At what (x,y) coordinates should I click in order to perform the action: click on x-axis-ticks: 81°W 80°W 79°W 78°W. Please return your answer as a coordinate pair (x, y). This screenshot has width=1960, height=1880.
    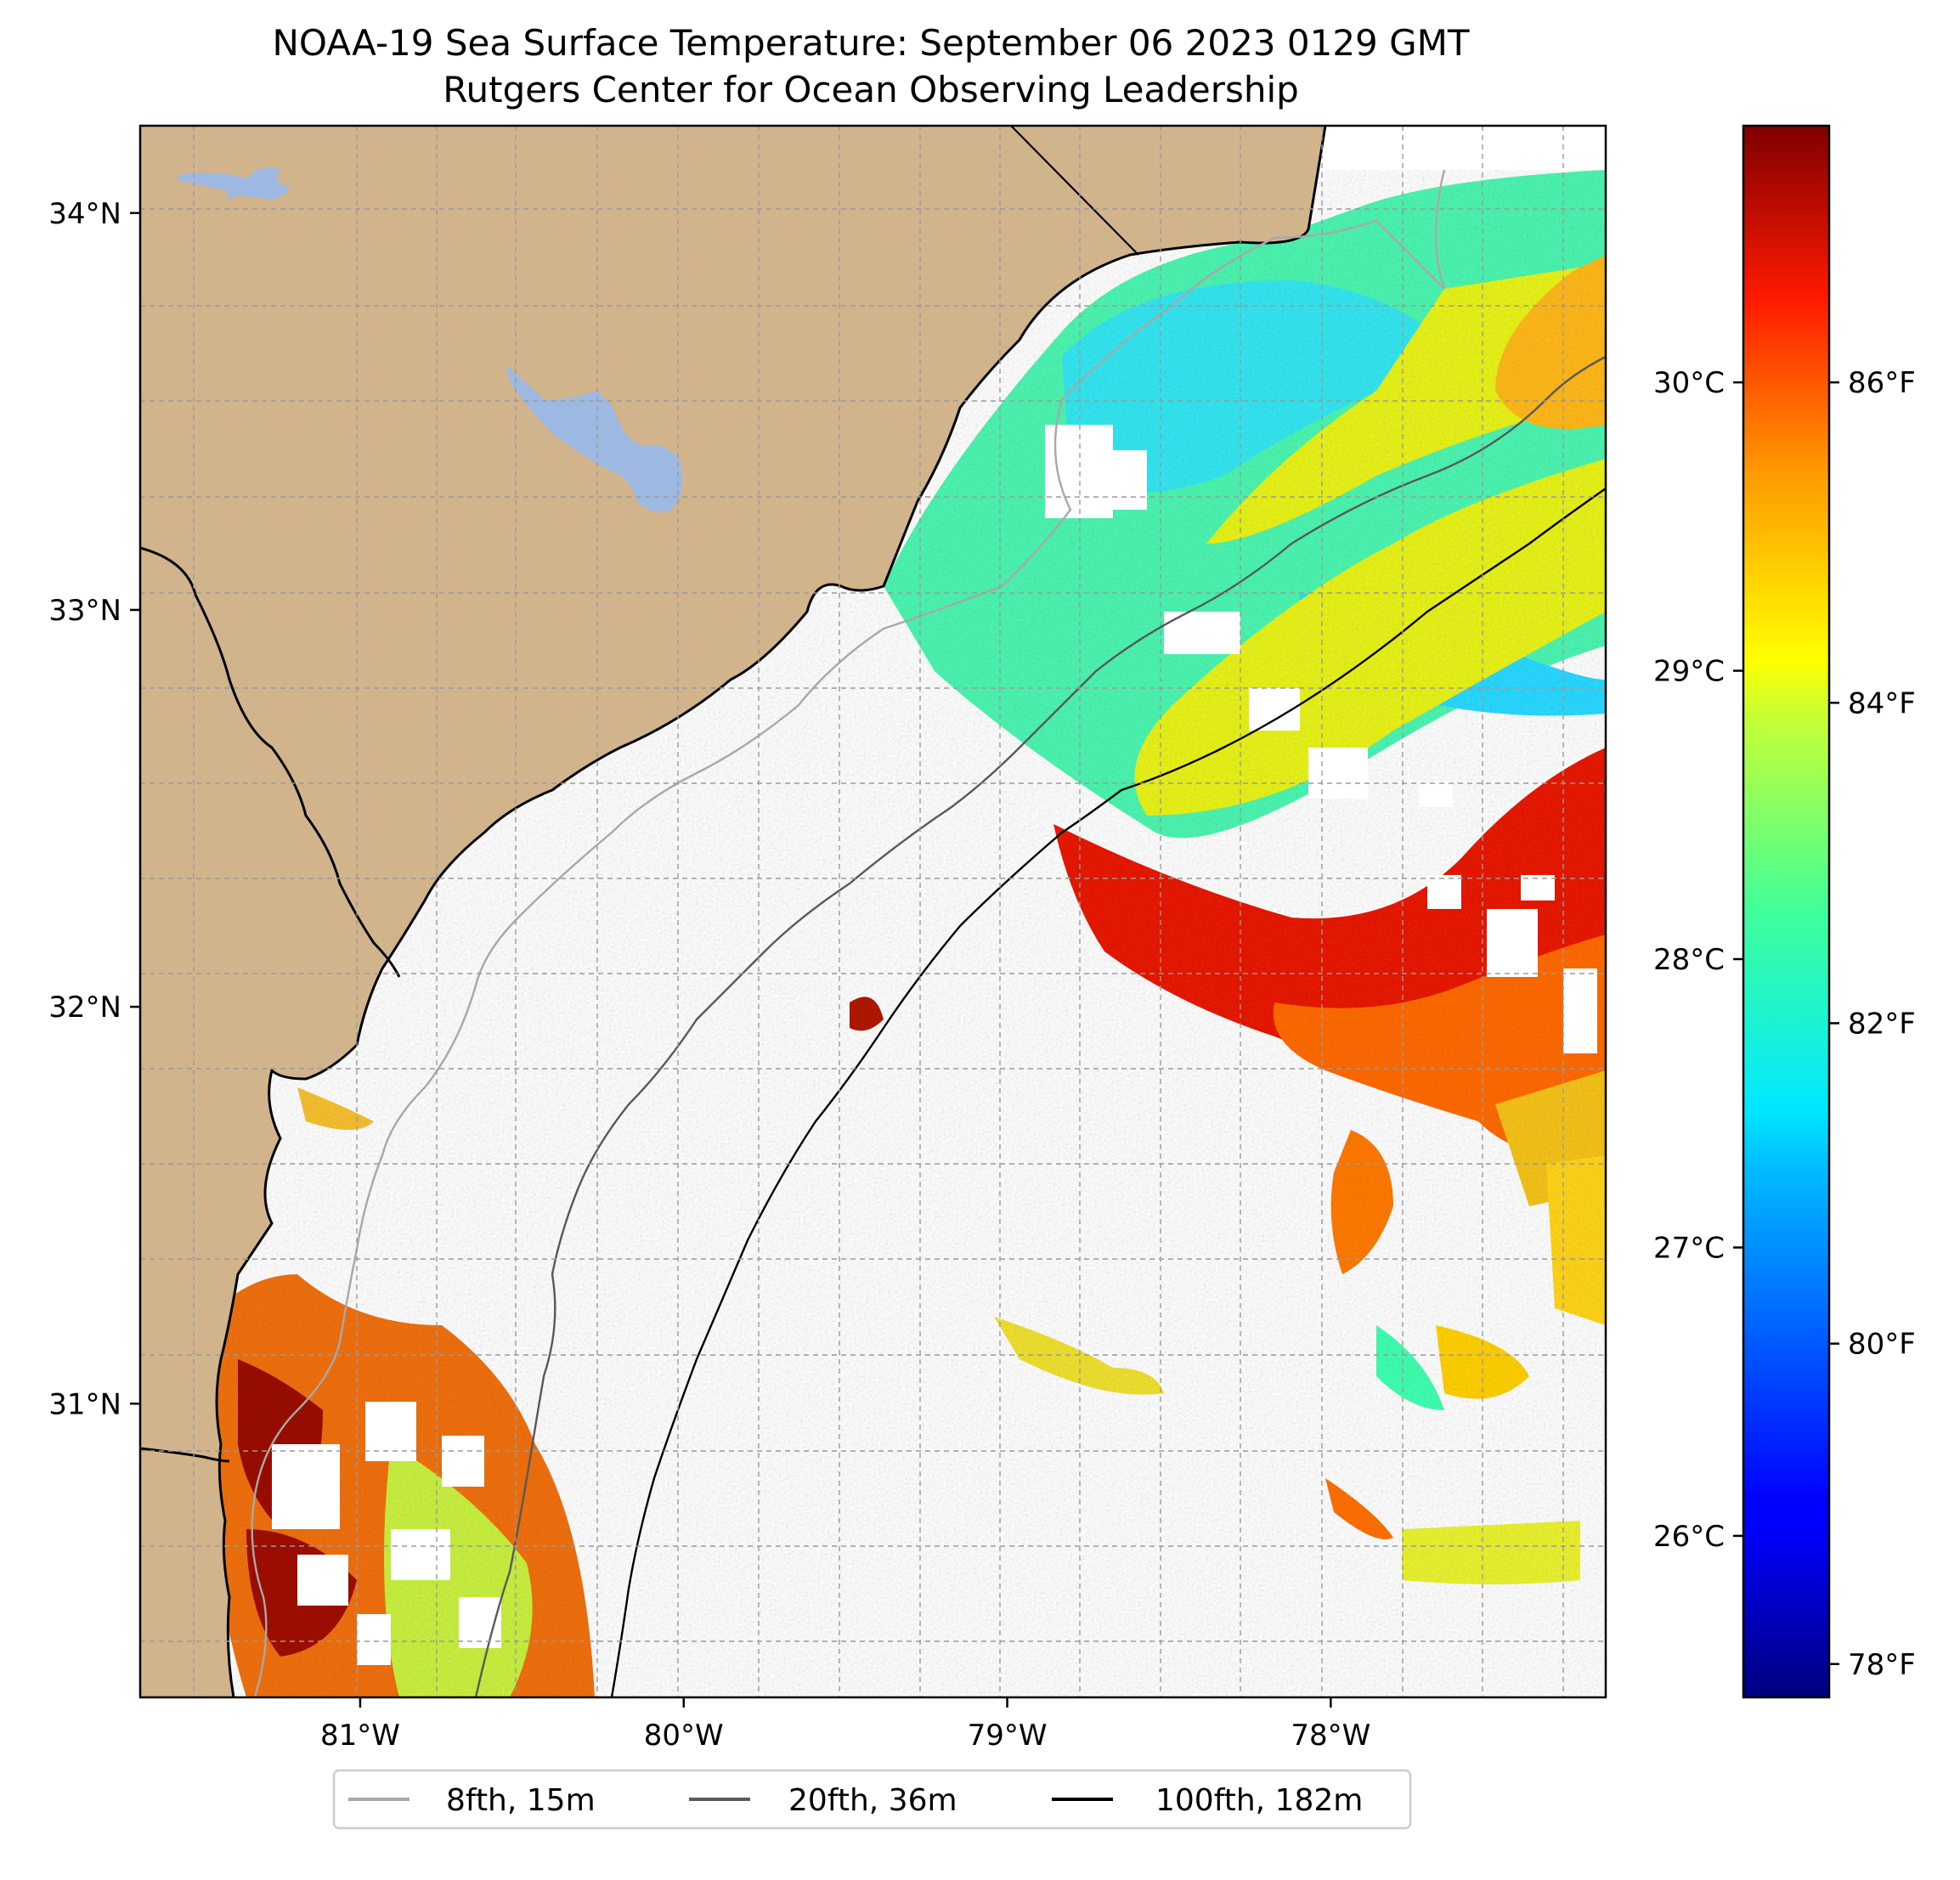
    Looking at the image, I should click on (845, 1725).